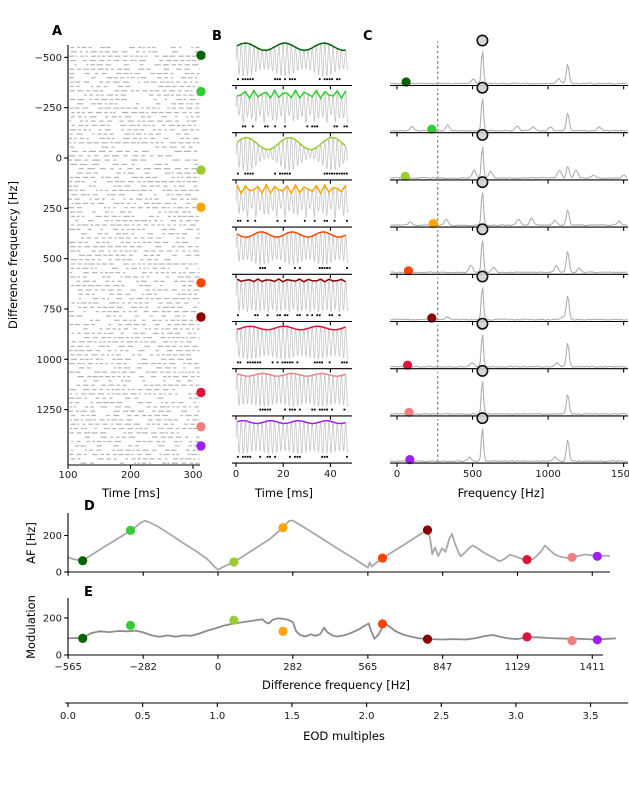  What do you see at coordinates (142, 667) in the screenshot?
I see `tick-label: −282` at bounding box center [142, 667].